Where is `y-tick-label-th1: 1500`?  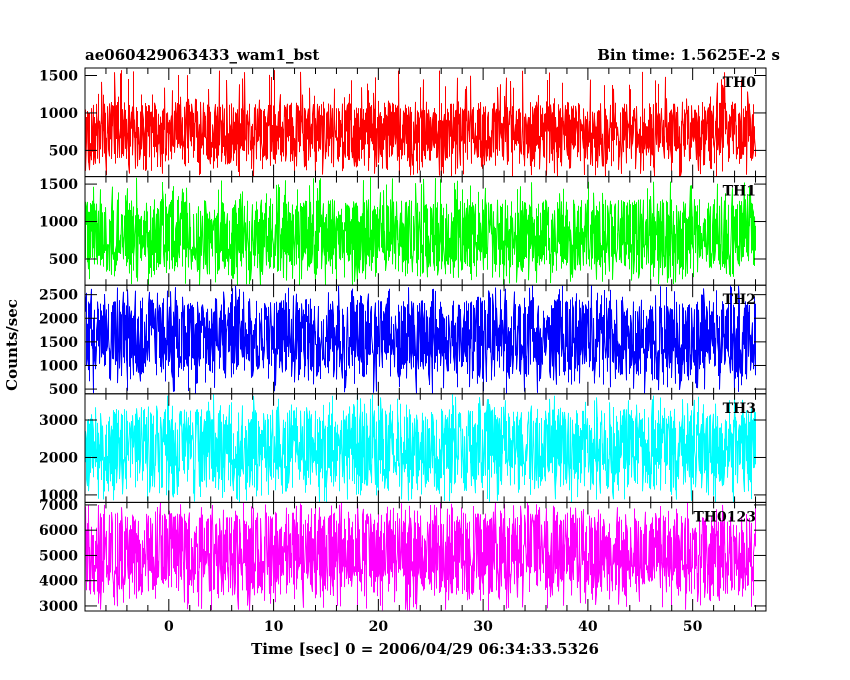
y-tick-label-th1: 1500 is located at coordinates (58, 185).